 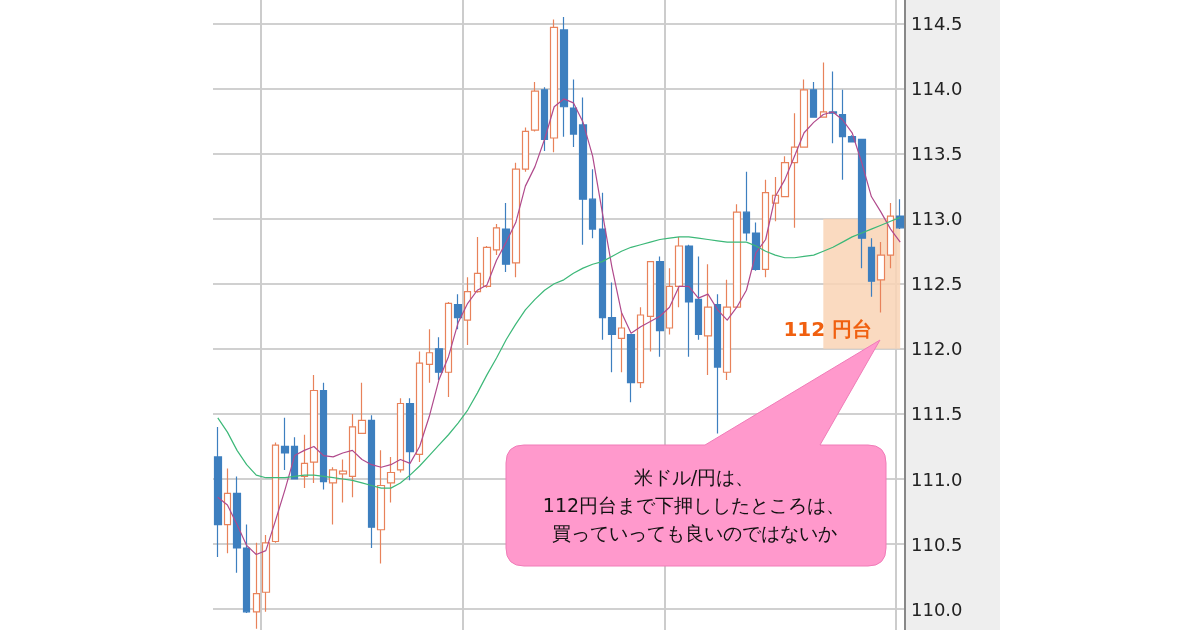 I want to click on band-label: 112 円台, so click(x=828, y=328).